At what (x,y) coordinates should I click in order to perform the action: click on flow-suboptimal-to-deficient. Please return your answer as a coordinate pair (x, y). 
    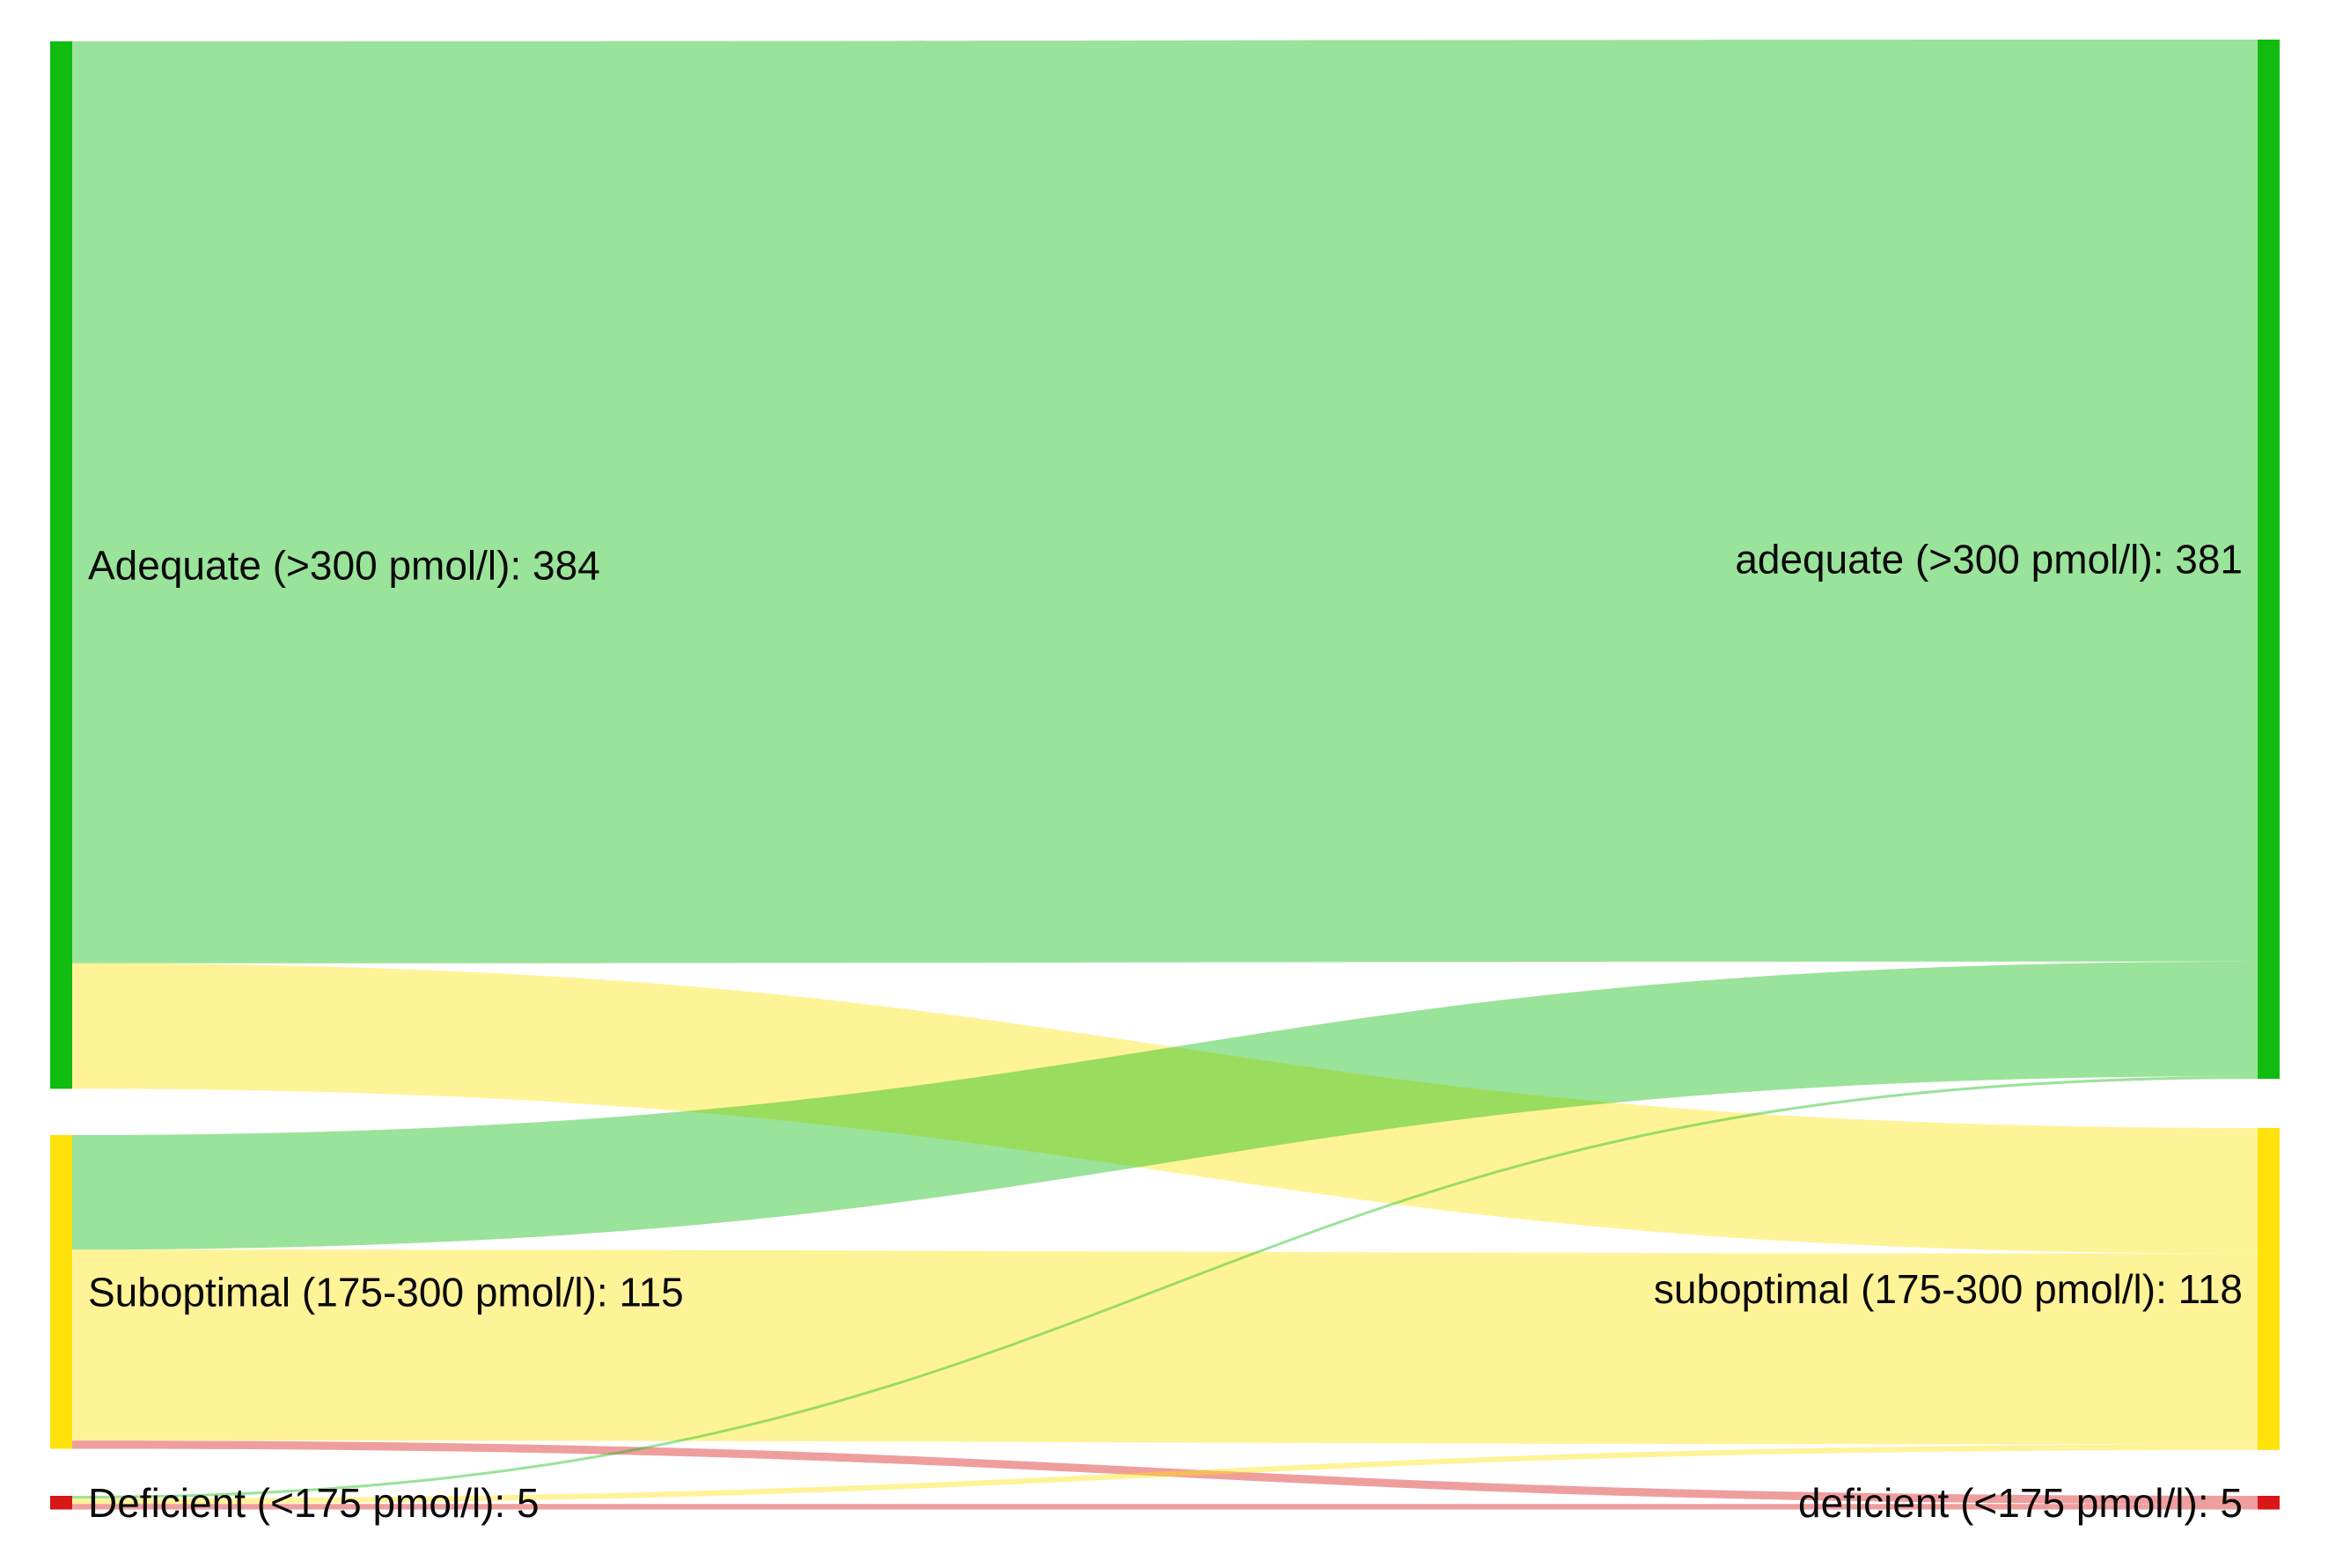
    Looking at the image, I should click on (1165, 1472).